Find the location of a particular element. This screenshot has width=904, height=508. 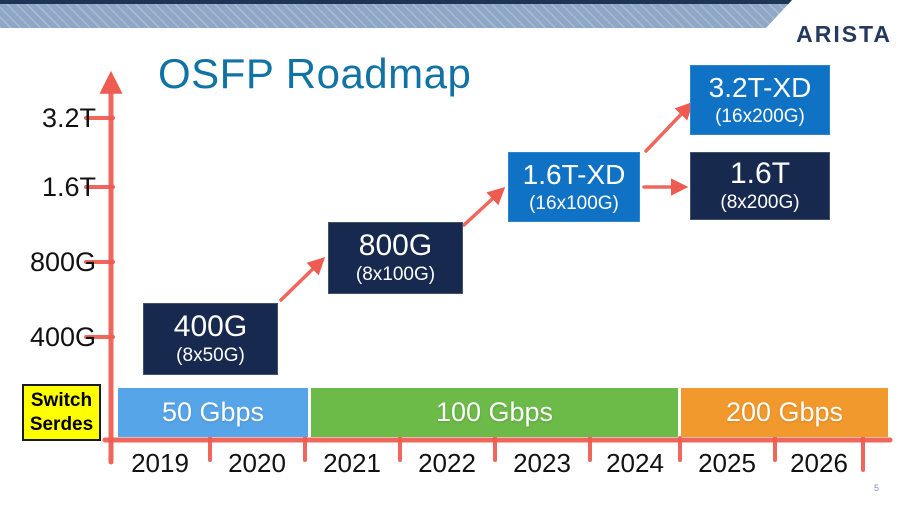

arrow-16txd-to-32txd is located at coordinates (669, 127).